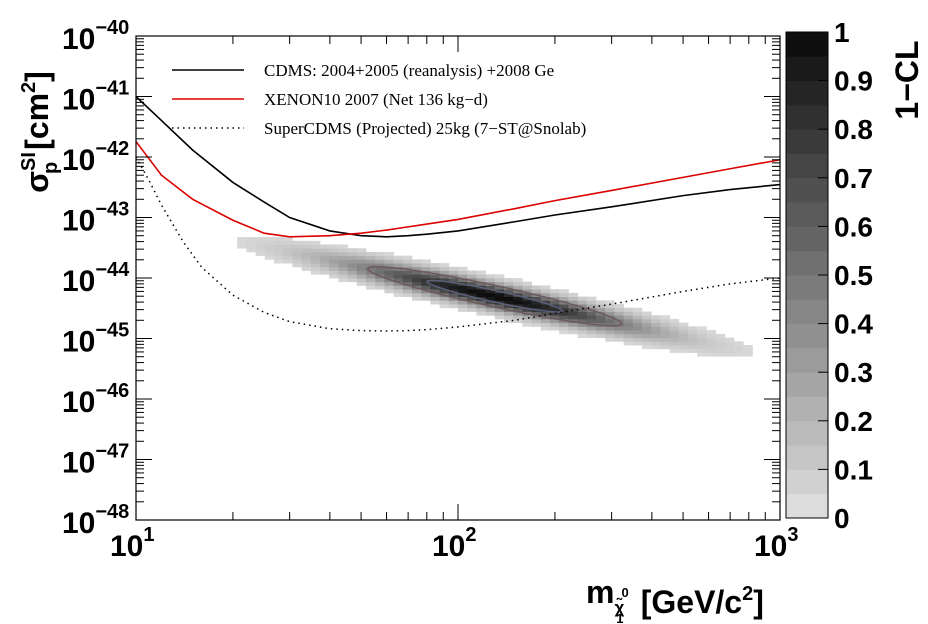  Describe the element at coordinates (776, 543) in the screenshot. I see `x-tick-label: 103` at that location.